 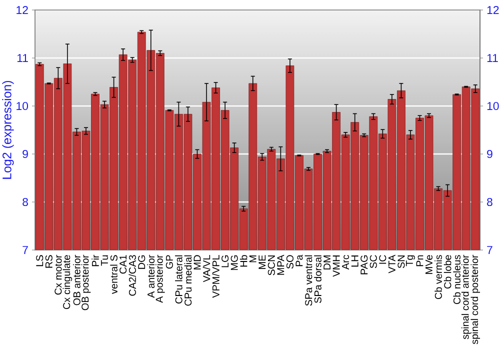 What do you see at coordinates (382, 259) in the screenshot?
I see `x-tick-label: IC` at bounding box center [382, 259].